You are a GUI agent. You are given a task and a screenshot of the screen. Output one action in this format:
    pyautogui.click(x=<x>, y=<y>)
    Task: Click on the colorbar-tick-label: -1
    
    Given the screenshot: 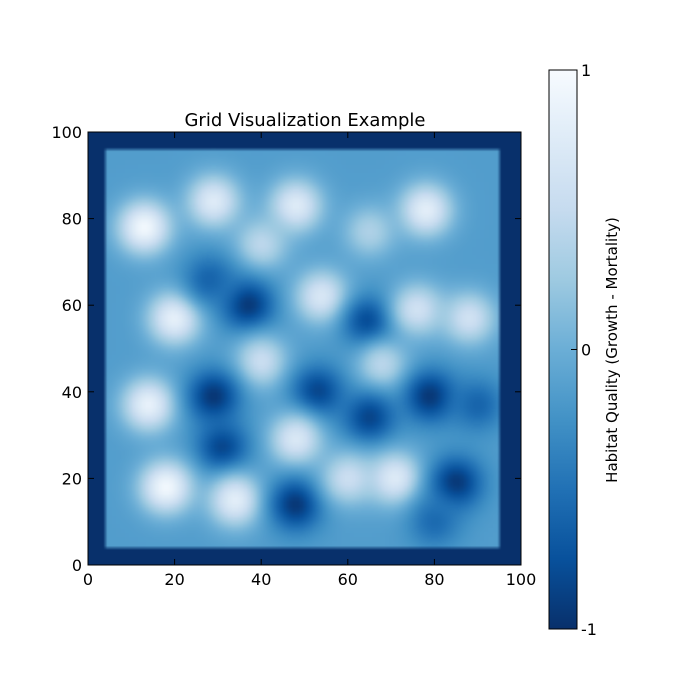 What is the action you would take?
    pyautogui.click(x=589, y=629)
    